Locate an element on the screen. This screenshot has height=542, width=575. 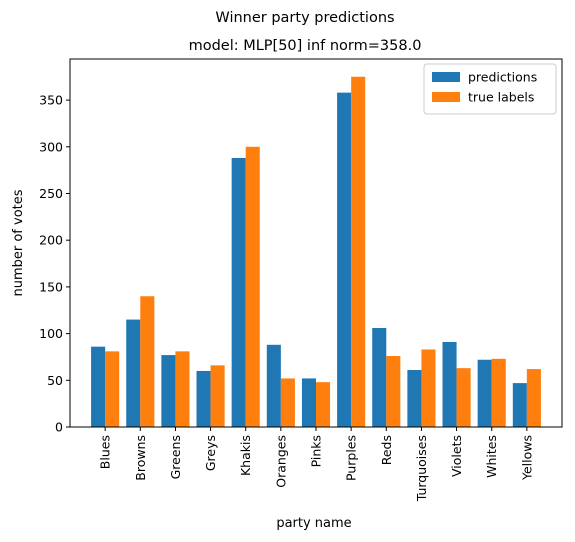
y-tick-label: 250 is located at coordinates (51, 193).